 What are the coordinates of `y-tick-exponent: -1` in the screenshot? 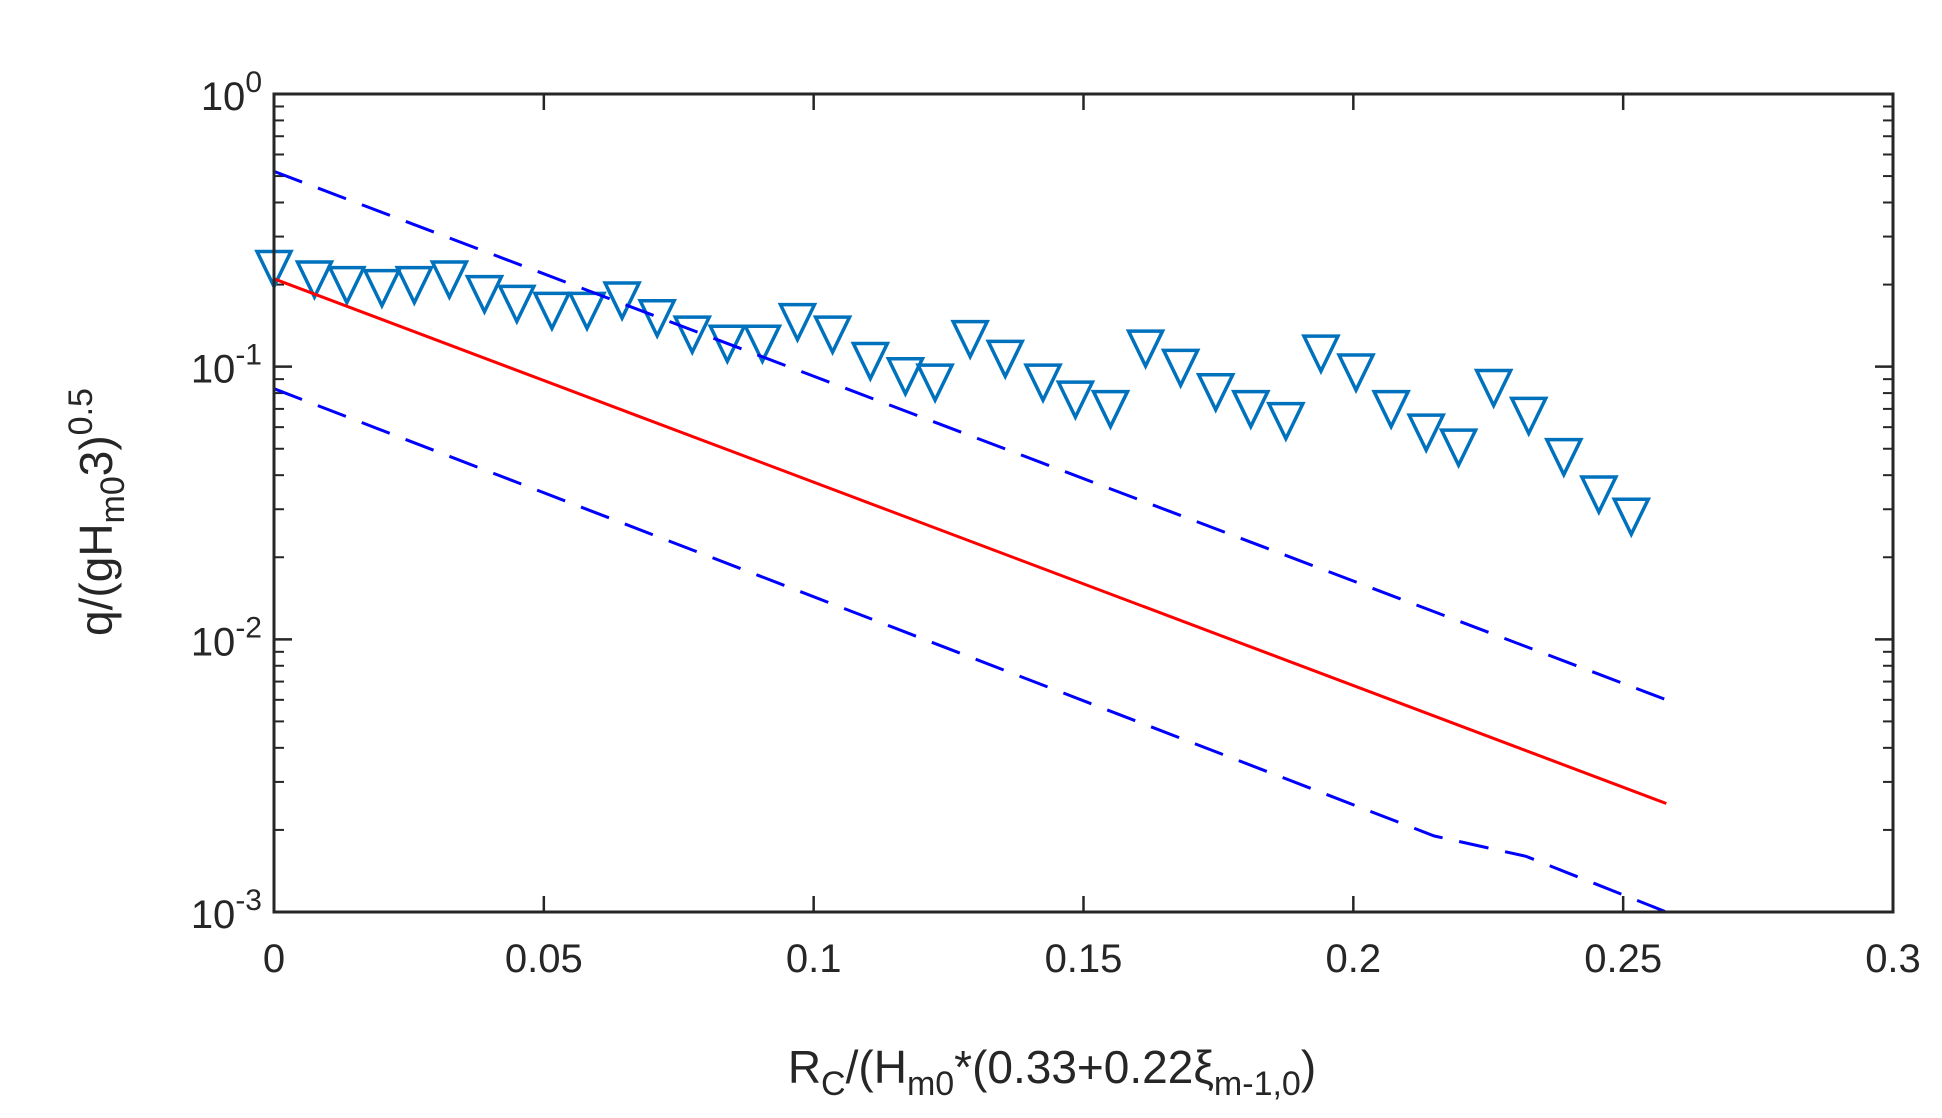 It's located at (248, 355).